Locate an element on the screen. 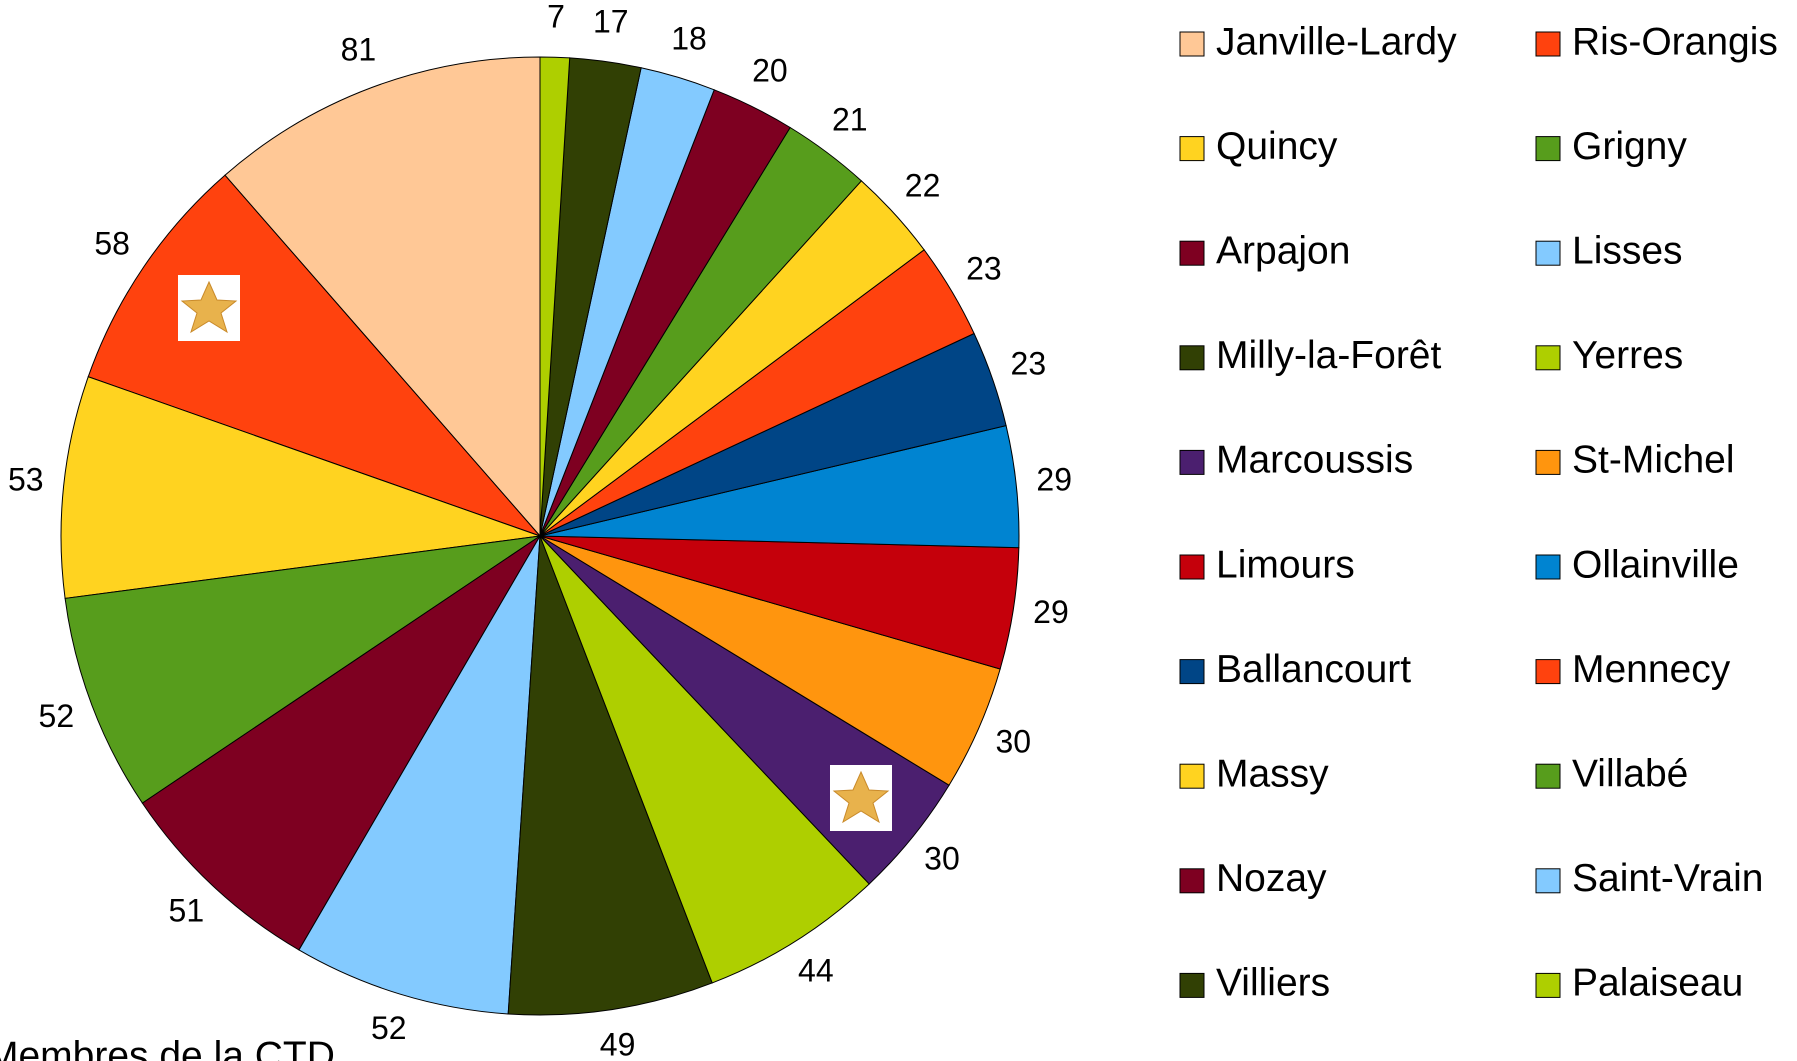 The height and width of the screenshot is (1061, 1797). value-label: 20 is located at coordinates (770, 70).